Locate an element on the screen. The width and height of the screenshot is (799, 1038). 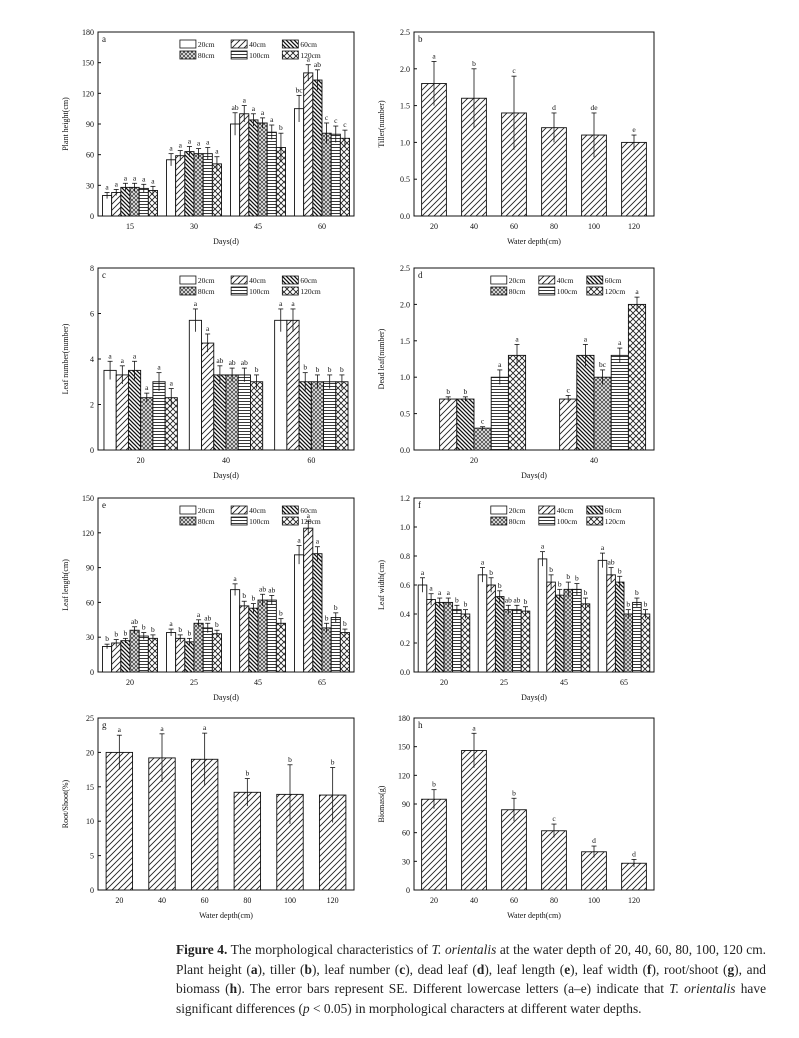
y-tick-label: 30 is located at coordinates (406, 861).